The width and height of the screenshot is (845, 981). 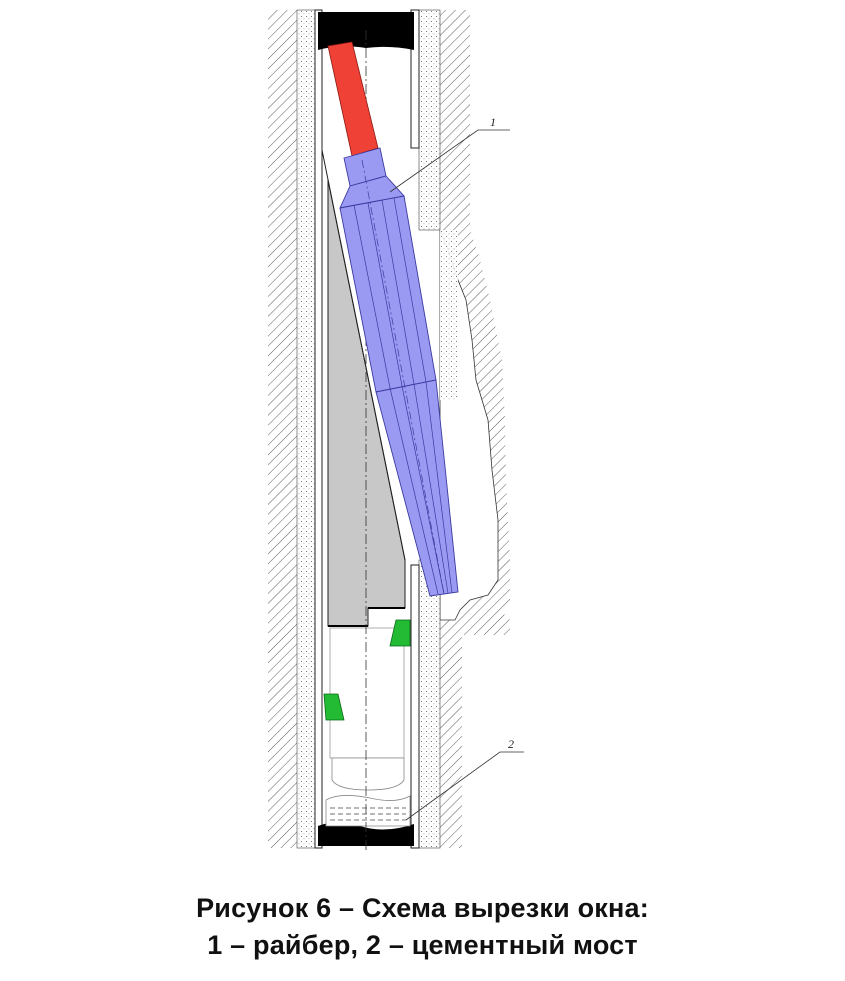 What do you see at coordinates (429, 120) in the screenshot?
I see `right-cement-sheath-upper` at bounding box center [429, 120].